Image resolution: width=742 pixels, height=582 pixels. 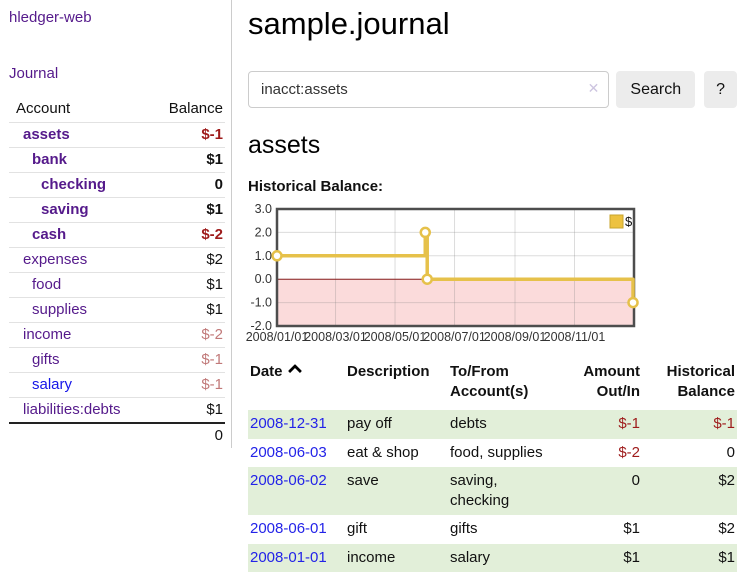 I want to click on sort-ascending-icon, so click(x=294, y=371).